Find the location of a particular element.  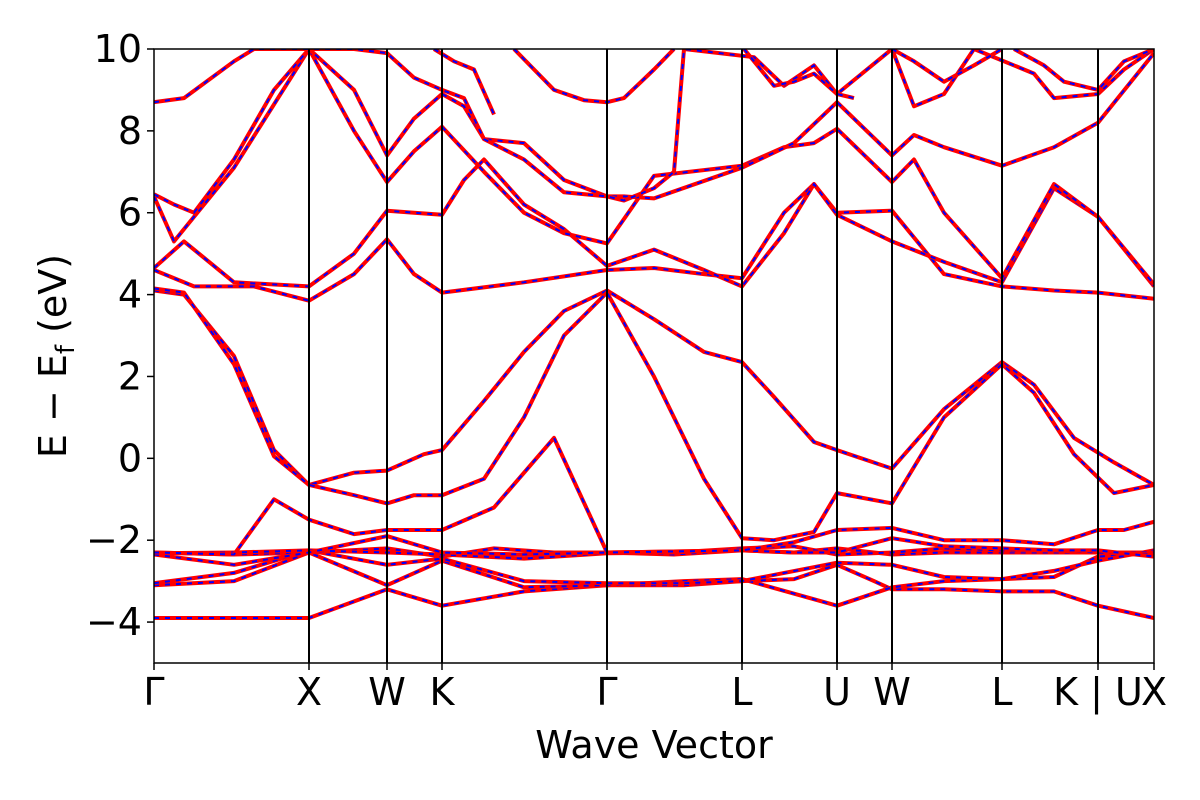

x-tick-label-7: W is located at coordinates (892, 692).